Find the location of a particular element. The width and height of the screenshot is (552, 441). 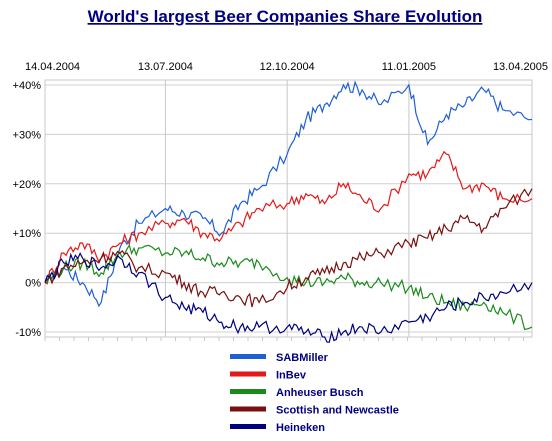

y-tick-label: 0% is located at coordinates (33, 284).